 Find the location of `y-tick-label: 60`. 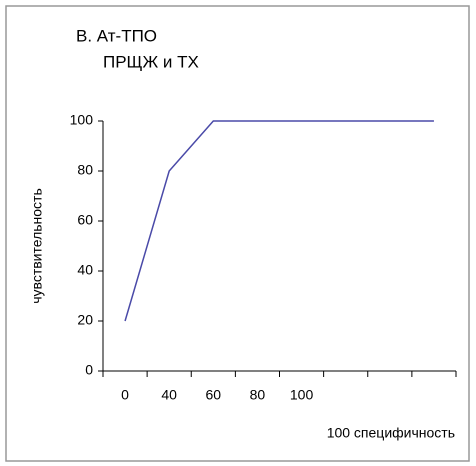

y-tick-label: 60 is located at coordinates (85, 220).